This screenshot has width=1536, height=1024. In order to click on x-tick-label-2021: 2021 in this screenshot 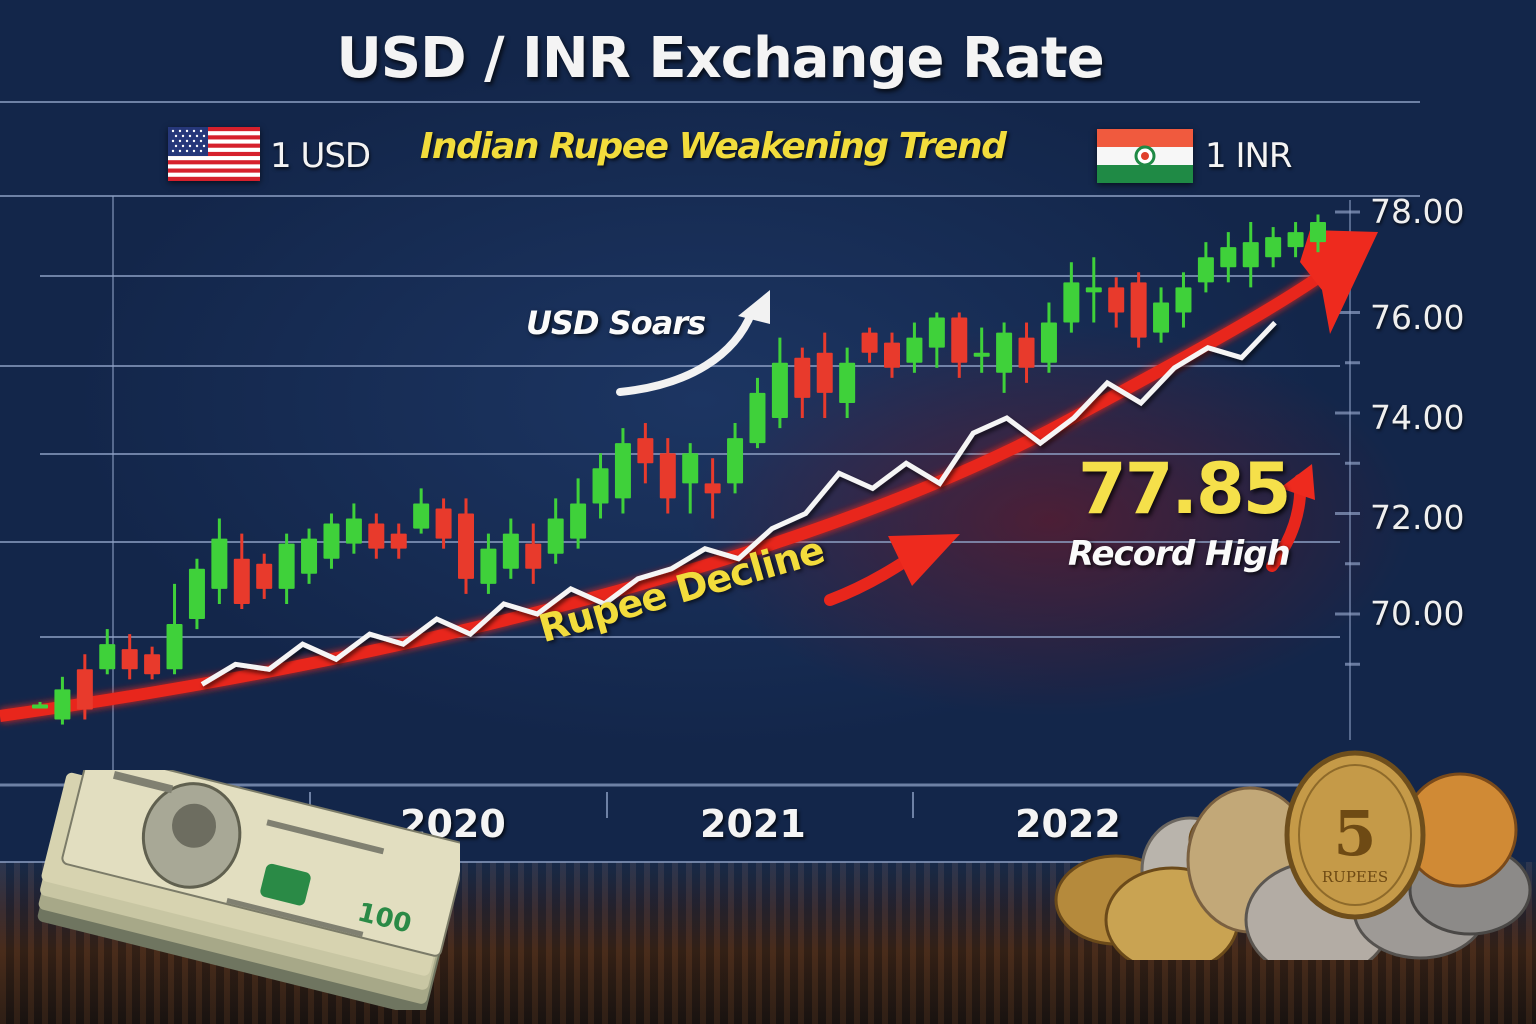, I will do `click(753, 824)`.